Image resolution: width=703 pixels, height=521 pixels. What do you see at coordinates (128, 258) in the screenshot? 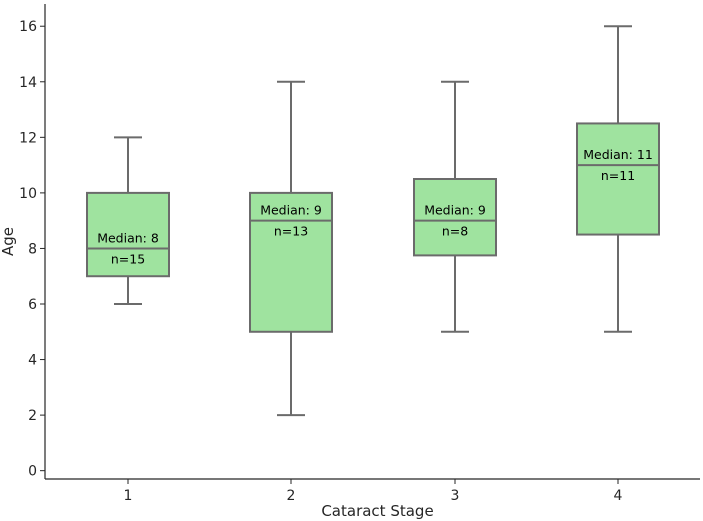
I see `count-label: n=15` at bounding box center [128, 258].